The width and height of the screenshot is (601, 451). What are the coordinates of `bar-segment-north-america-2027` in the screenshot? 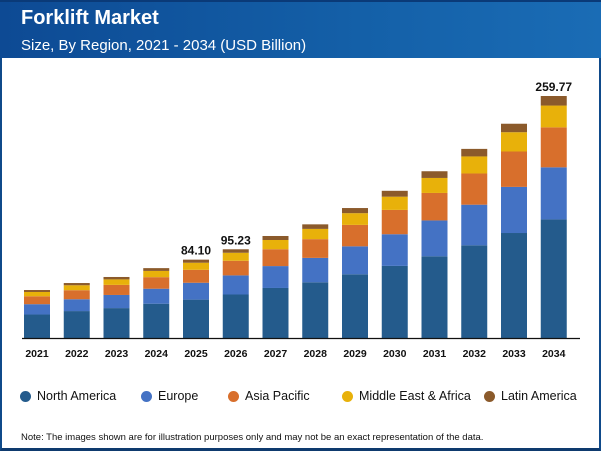 It's located at (275, 312).